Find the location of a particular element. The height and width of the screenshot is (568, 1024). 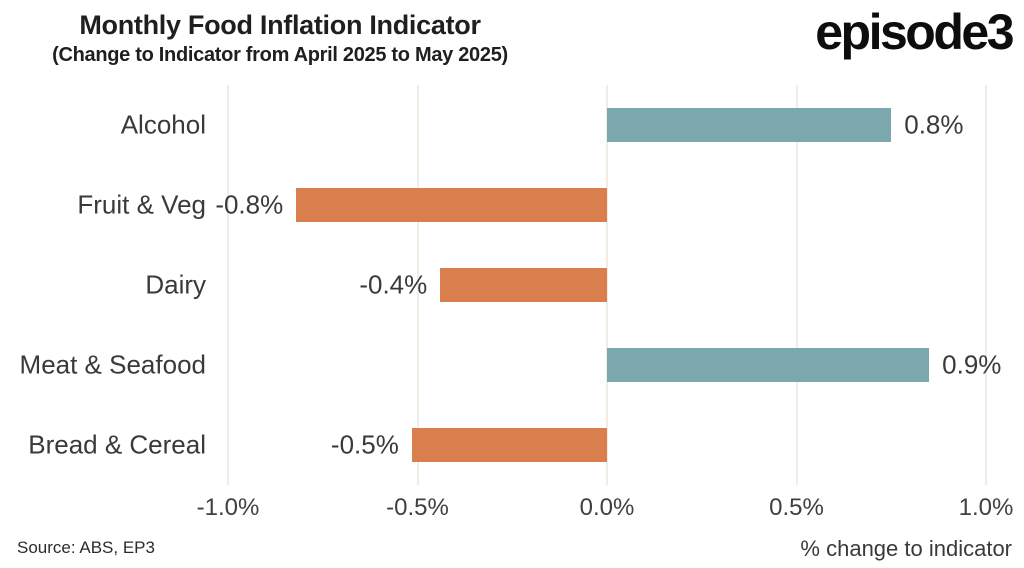

value-label: -0.4% is located at coordinates (393, 284).